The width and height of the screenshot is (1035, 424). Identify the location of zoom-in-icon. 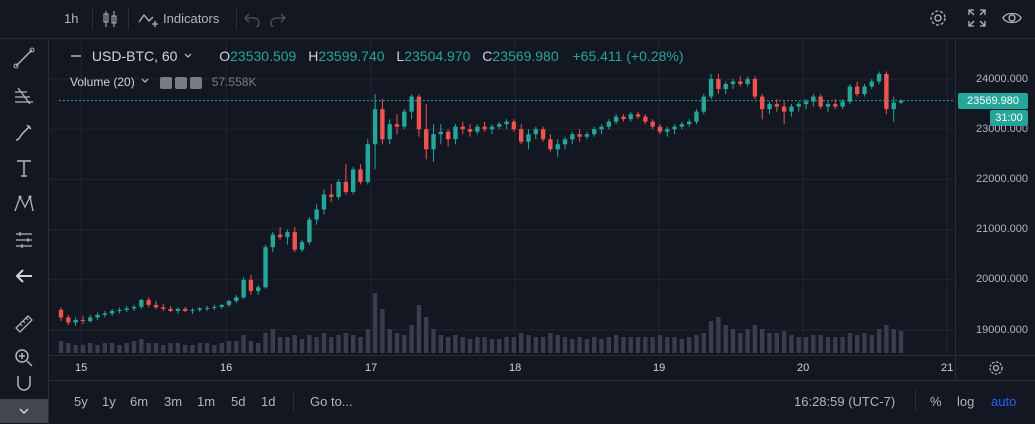
(24, 358).